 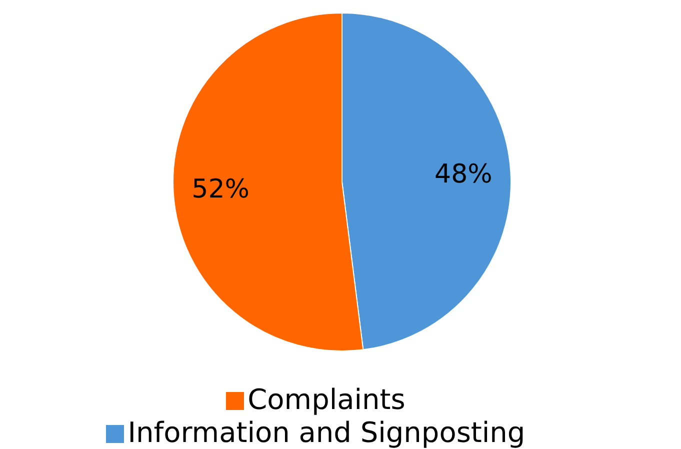 I want to click on data-label: 48%, so click(x=463, y=174).